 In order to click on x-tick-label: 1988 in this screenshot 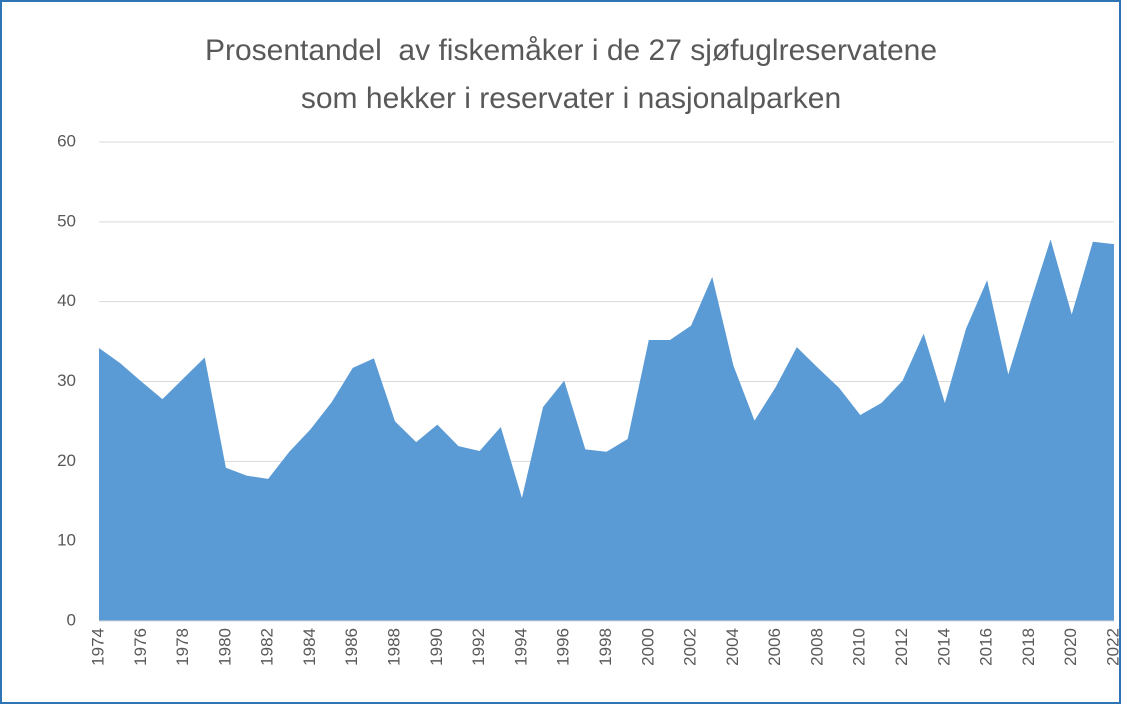, I will do `click(394, 647)`.